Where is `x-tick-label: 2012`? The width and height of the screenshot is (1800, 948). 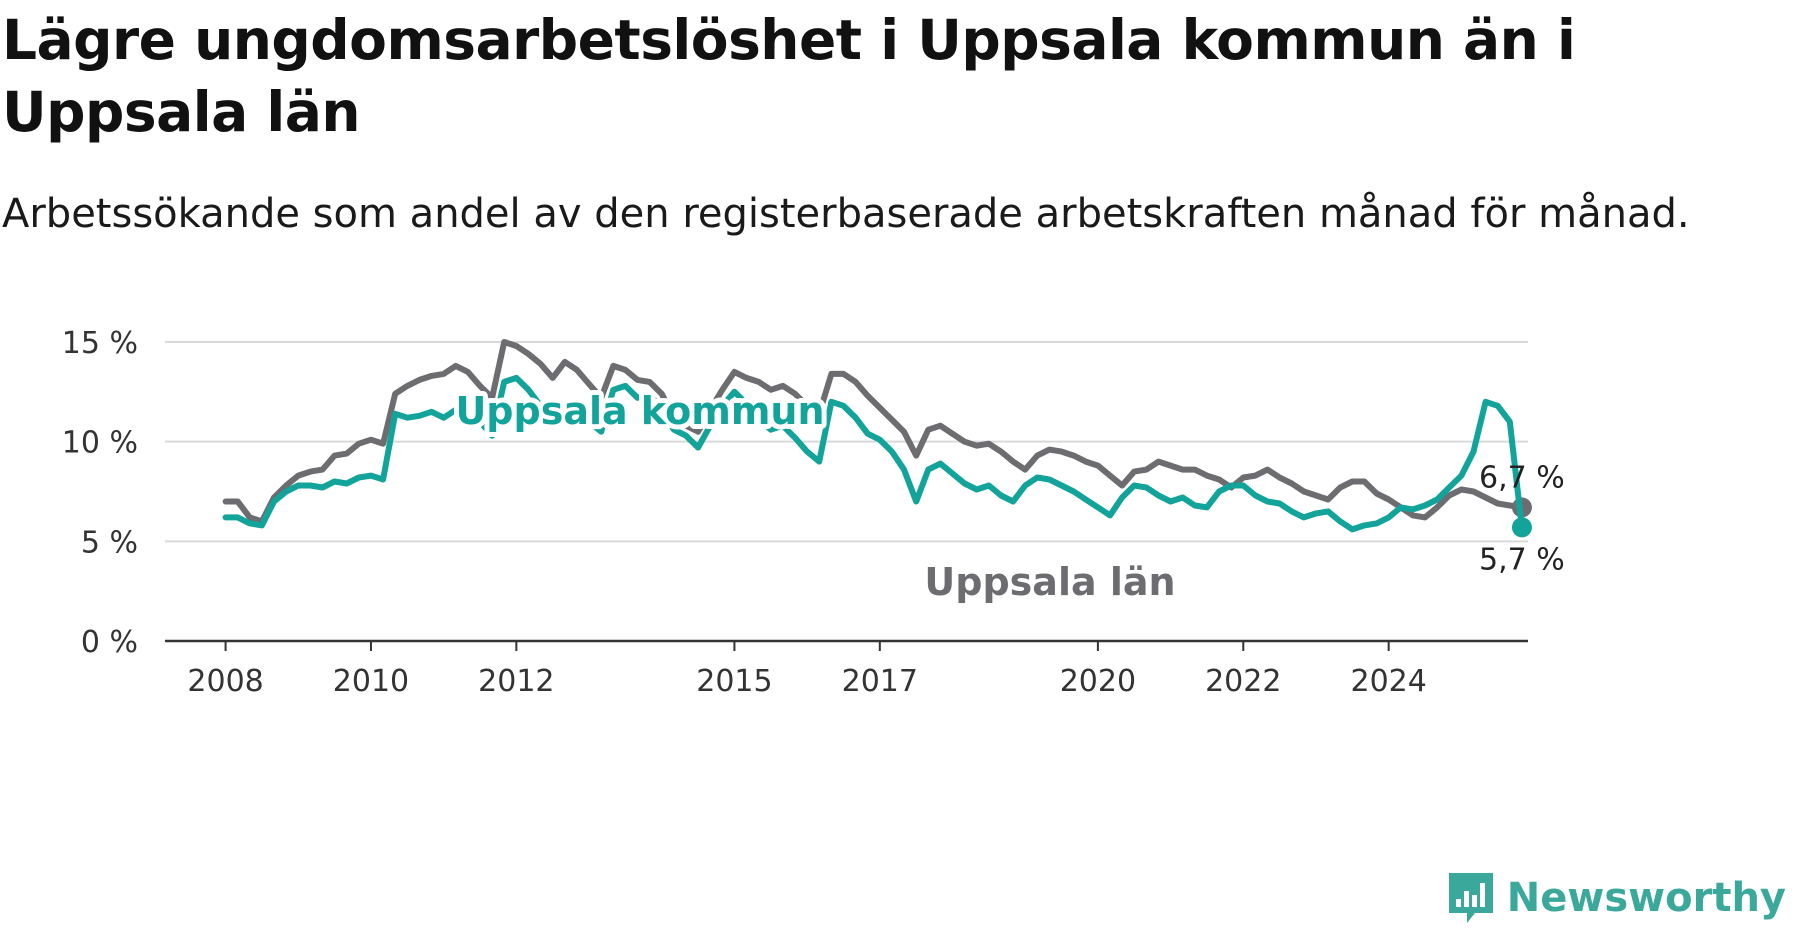
x-tick-label: 2012 is located at coordinates (516, 681).